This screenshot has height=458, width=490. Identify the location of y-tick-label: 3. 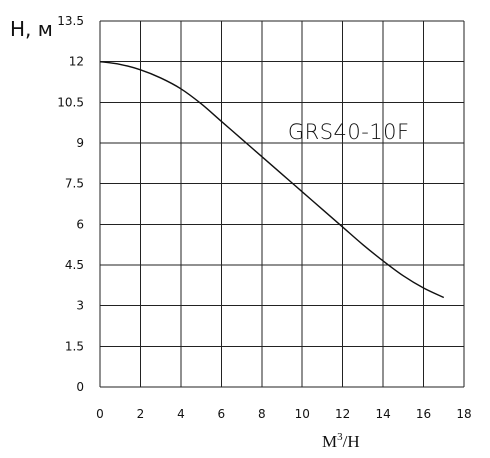
(80, 306).